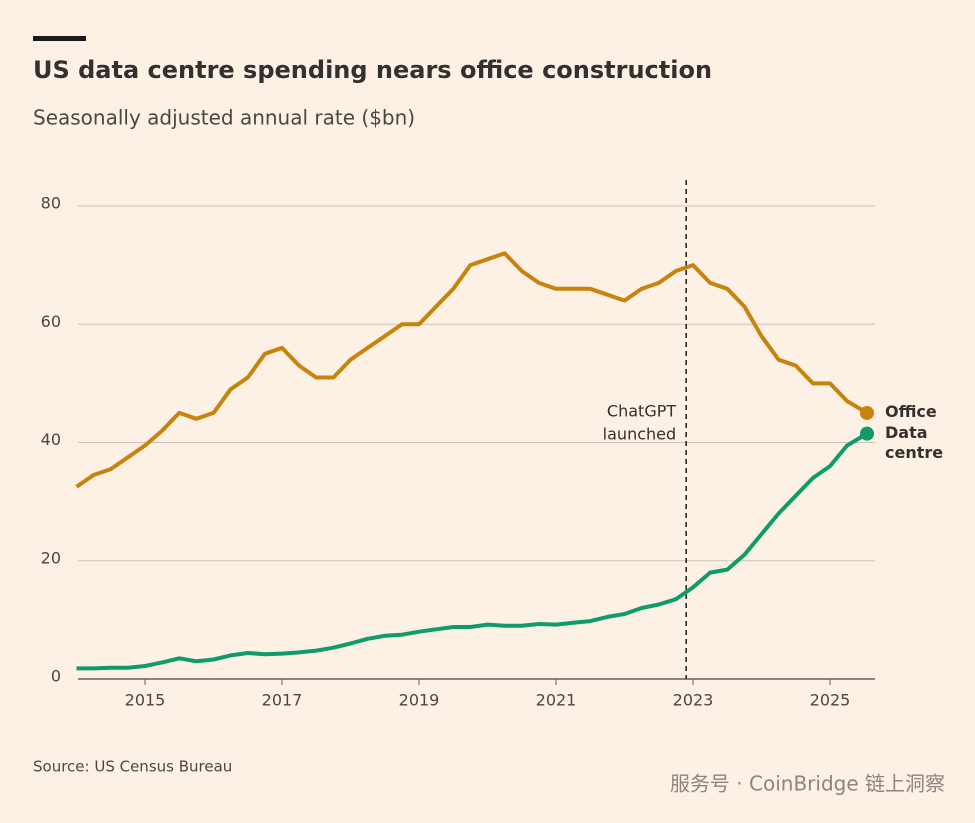 The width and height of the screenshot is (975, 823). I want to click on x-tick-label: 2023, so click(693, 700).